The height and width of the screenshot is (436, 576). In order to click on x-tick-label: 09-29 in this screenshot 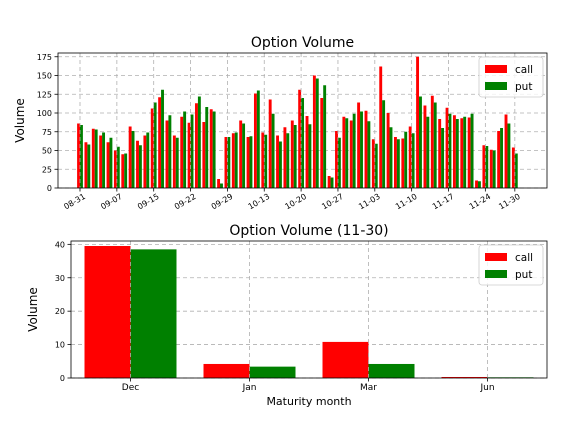, I will do `click(222, 201)`.